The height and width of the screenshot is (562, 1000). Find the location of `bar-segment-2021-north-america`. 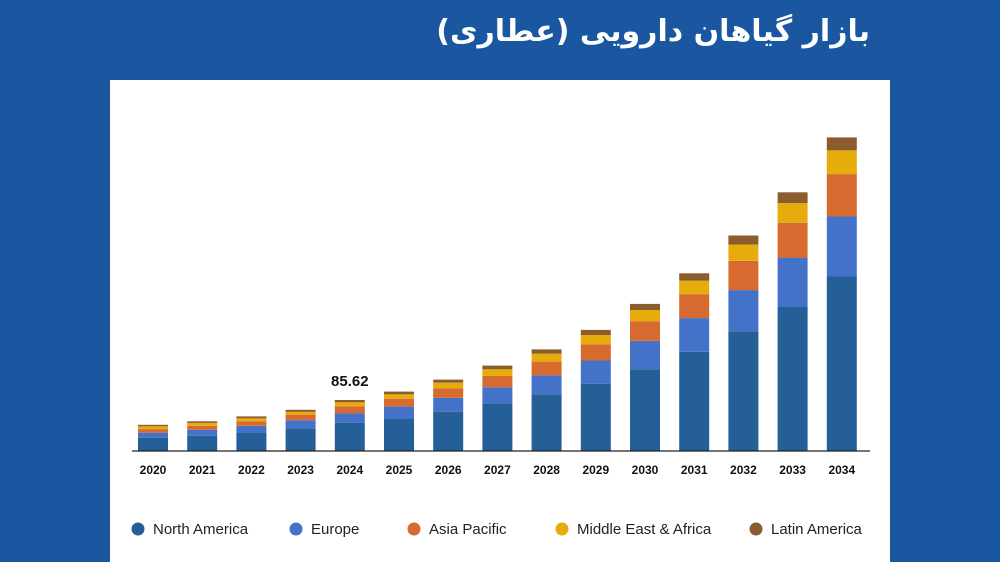

bar-segment-2021-north-america is located at coordinates (202, 443).